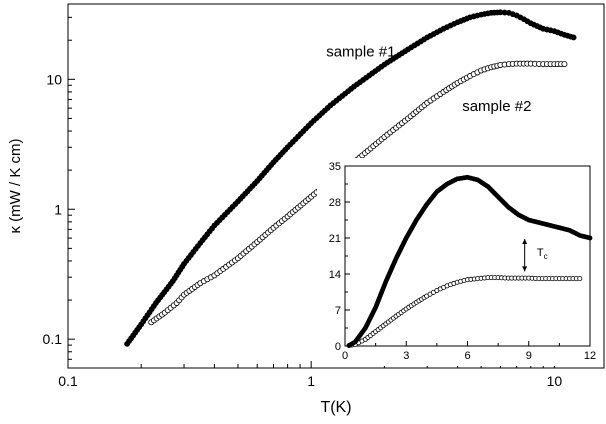 This screenshot has height=424, width=606. What do you see at coordinates (335, 203) in the screenshot?
I see `inset-y-tick-label: 28` at bounding box center [335, 203].